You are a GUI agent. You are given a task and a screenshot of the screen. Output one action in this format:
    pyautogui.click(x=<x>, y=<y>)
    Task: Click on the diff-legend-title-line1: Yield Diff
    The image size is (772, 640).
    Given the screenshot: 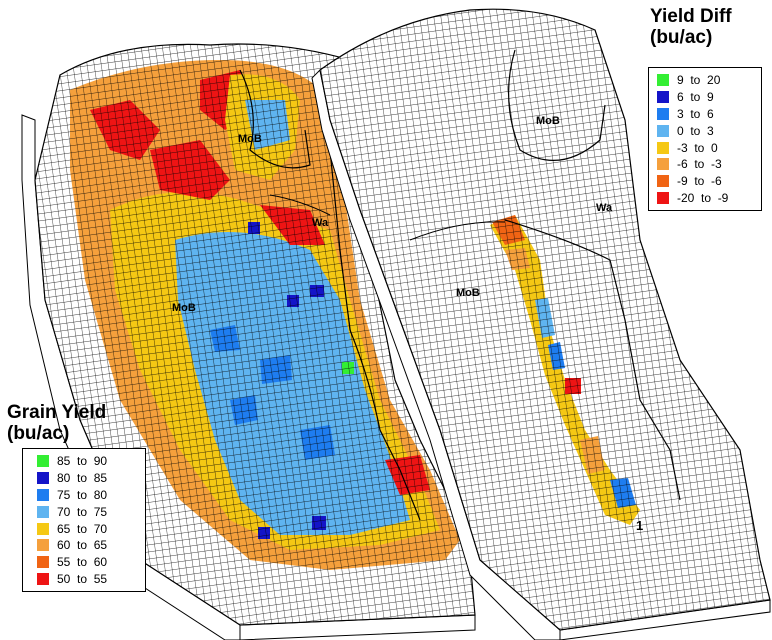 What is the action you would take?
    pyautogui.click(x=691, y=16)
    